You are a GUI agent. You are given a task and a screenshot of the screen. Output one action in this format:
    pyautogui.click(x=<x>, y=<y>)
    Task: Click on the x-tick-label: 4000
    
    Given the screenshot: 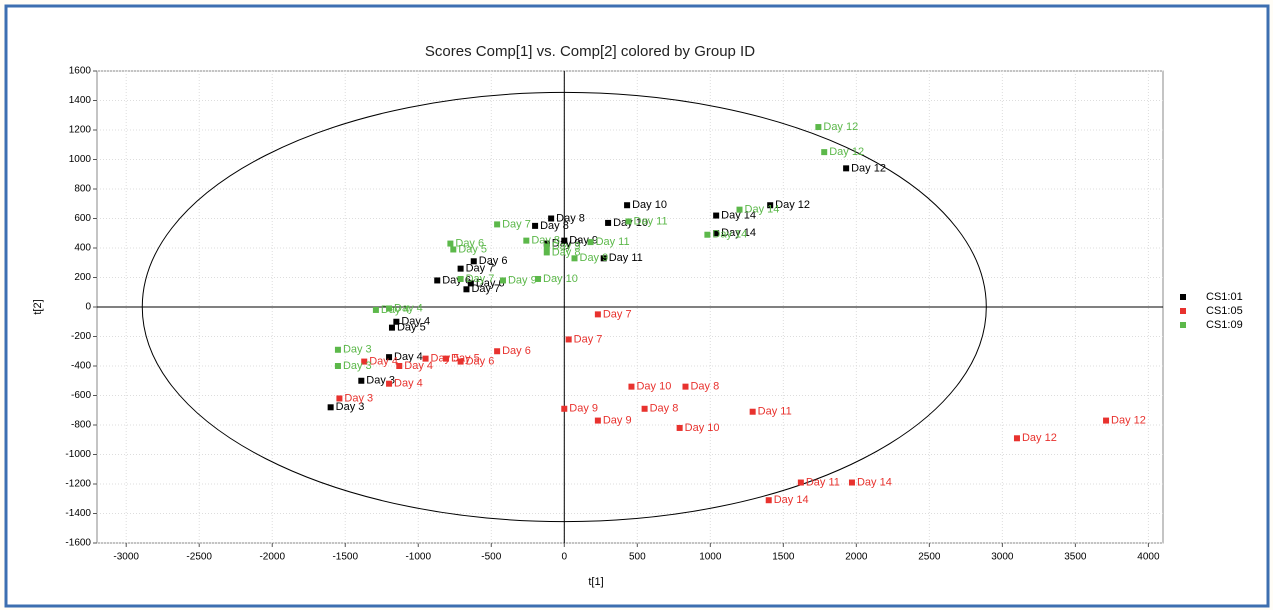 What is the action you would take?
    pyautogui.click(x=1148, y=557)
    